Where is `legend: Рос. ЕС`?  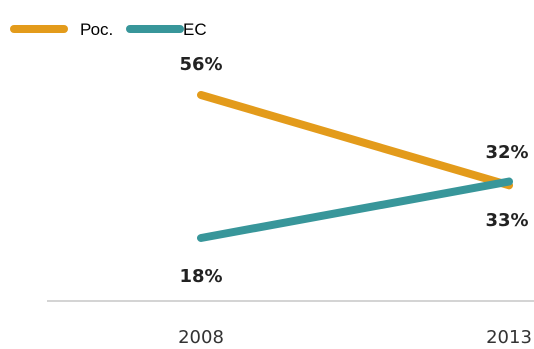
legend: Рос. ЕС is located at coordinates (108, 29).